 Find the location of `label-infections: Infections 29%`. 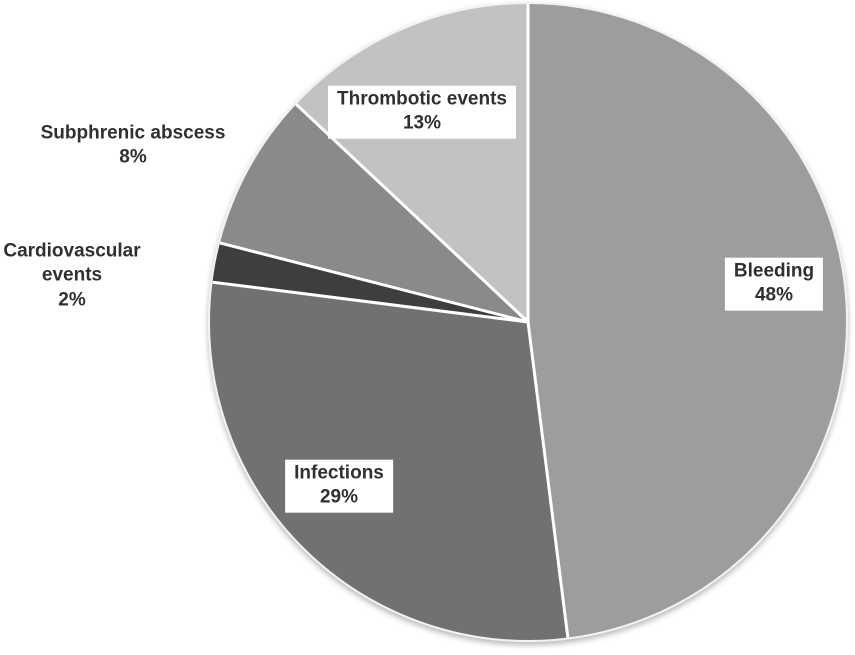

label-infections: Infections 29% is located at coordinates (339, 486).